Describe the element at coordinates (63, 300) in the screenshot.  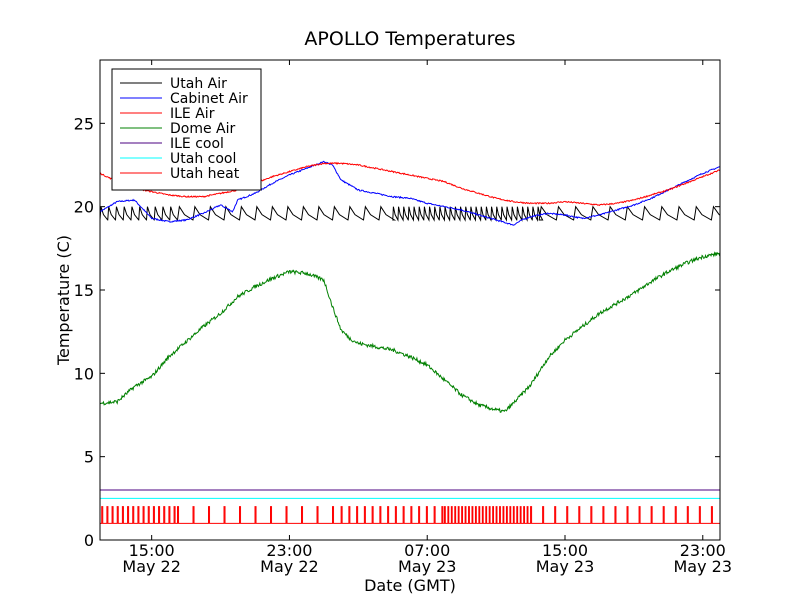
I see `y-axis-label: Temperature (C)` at that location.